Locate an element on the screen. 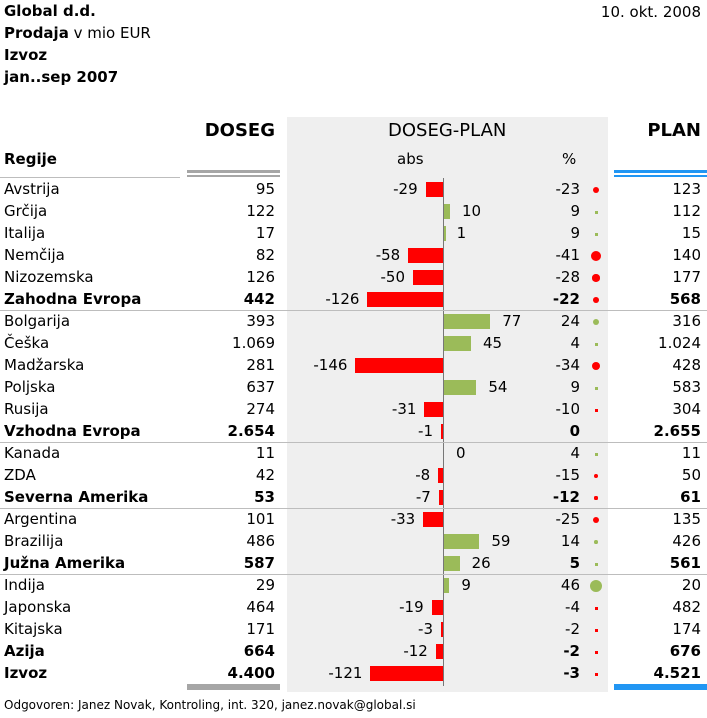 Image resolution: width=707 pixels, height=718 pixels. pct-value: -15 is located at coordinates (568, 475).